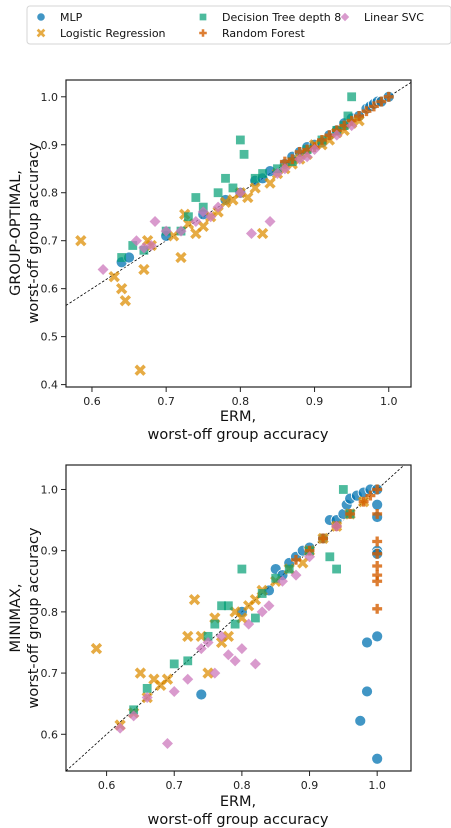  Describe the element at coordinates (238, 417) in the screenshot. I see `x-axis-title-line1: ERM,` at that location.